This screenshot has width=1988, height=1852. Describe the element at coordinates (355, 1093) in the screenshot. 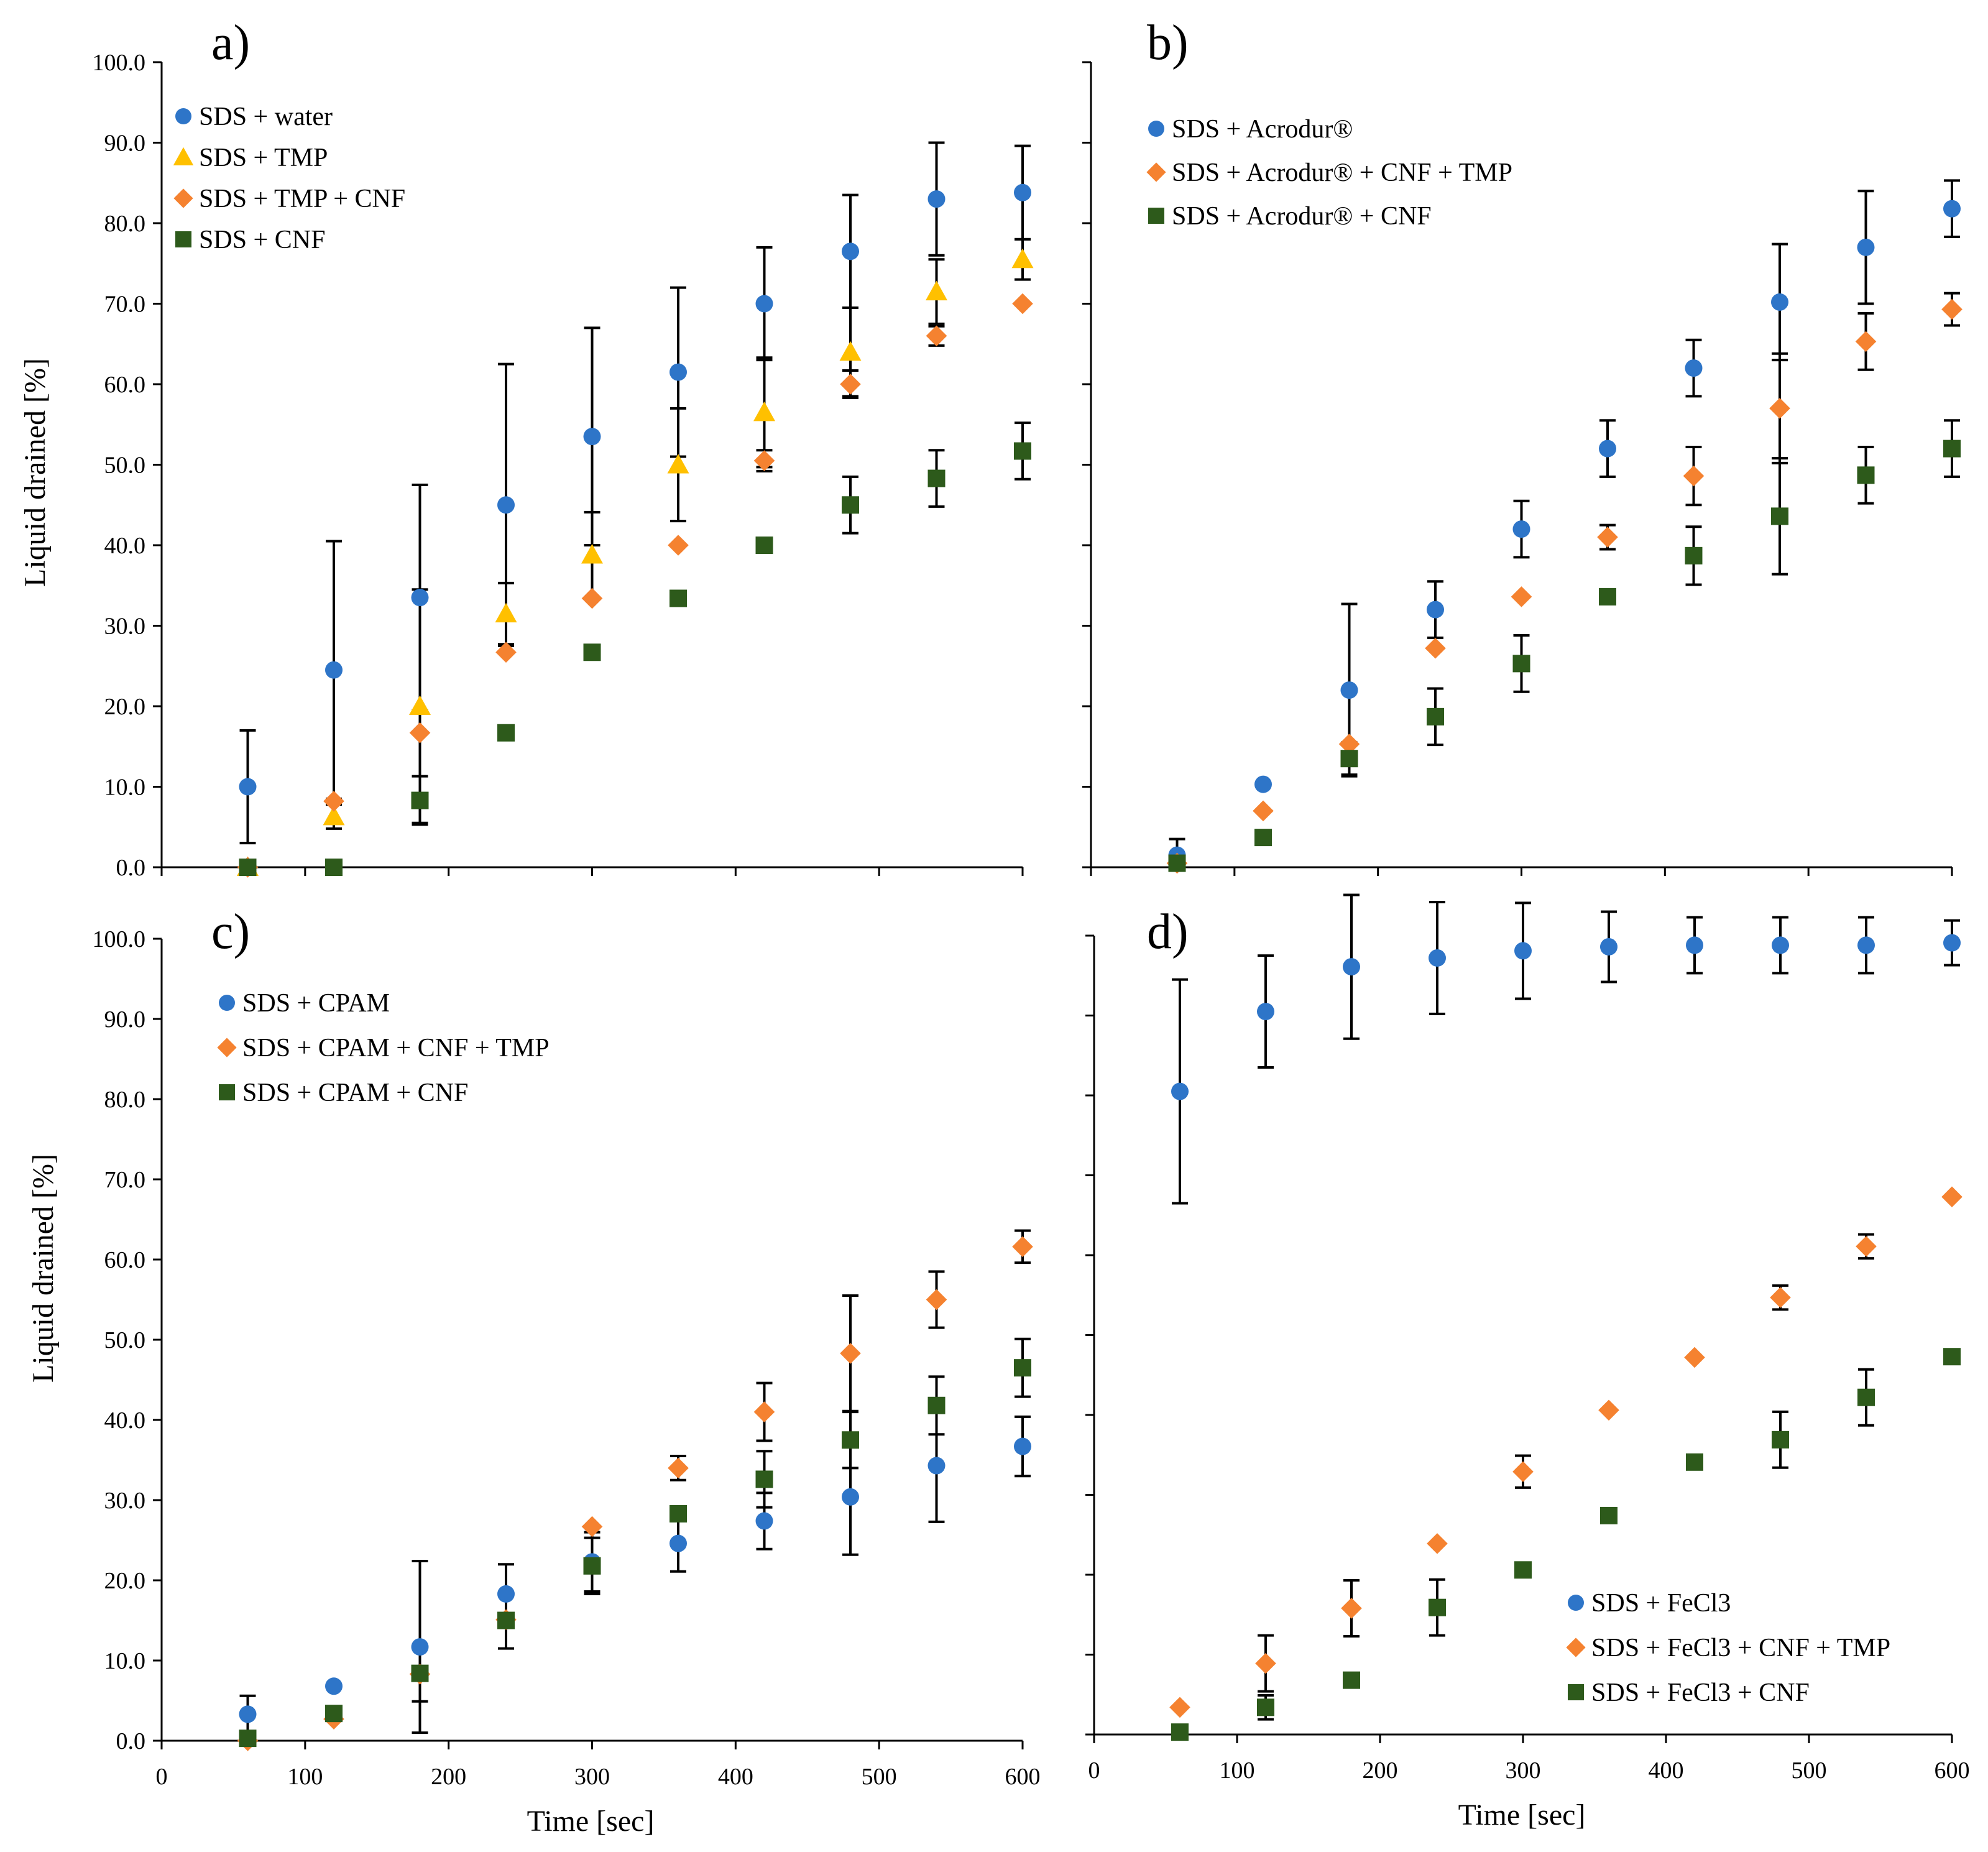

I see `legend-label: SDS + CPAM + CNF` at that location.